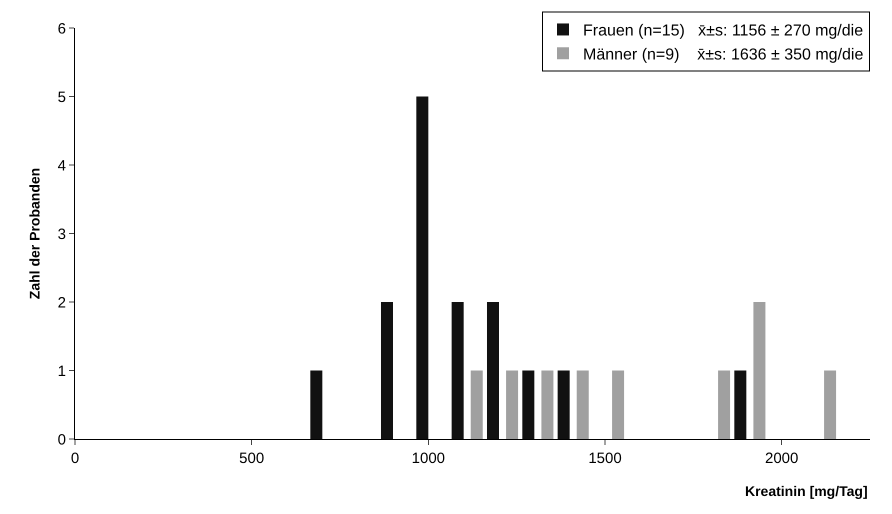 This screenshot has height=514, width=892. Describe the element at coordinates (62, 29) in the screenshot. I see `y-tick-label: 6` at that location.